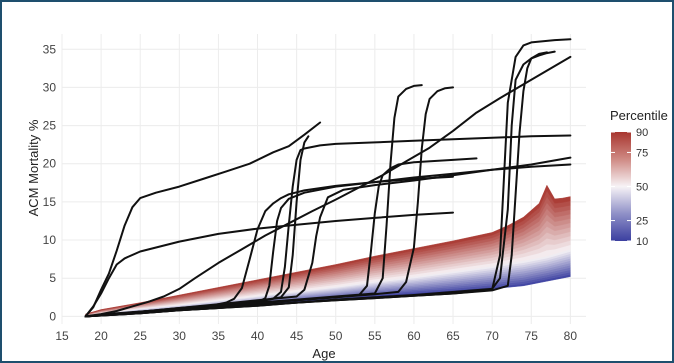 This screenshot has width=674, height=363. I want to click on y-tick-label: 15, so click(50, 202).